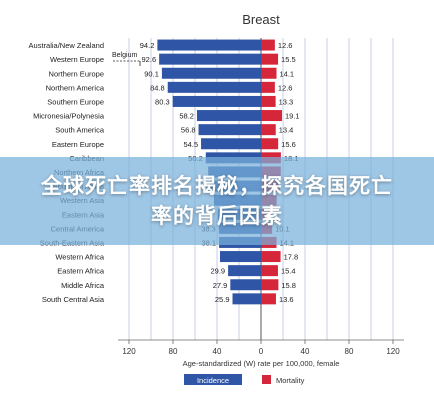 This screenshot has height=400, width=434. I want to click on incidence-value-label: 90.1, so click(151, 73).